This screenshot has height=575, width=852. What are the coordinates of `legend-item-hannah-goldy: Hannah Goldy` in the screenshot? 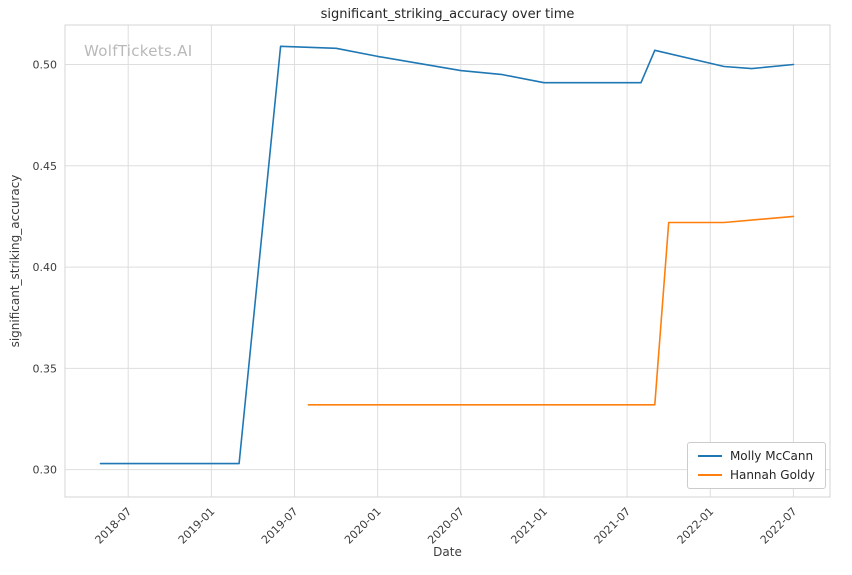 It's located at (756, 475).